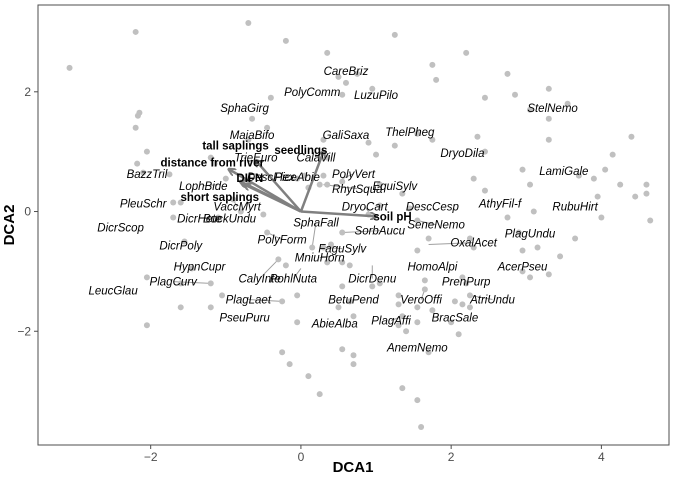 The width and height of the screenshot is (685, 477). I want to click on species-label: PolyComm, so click(312, 93).